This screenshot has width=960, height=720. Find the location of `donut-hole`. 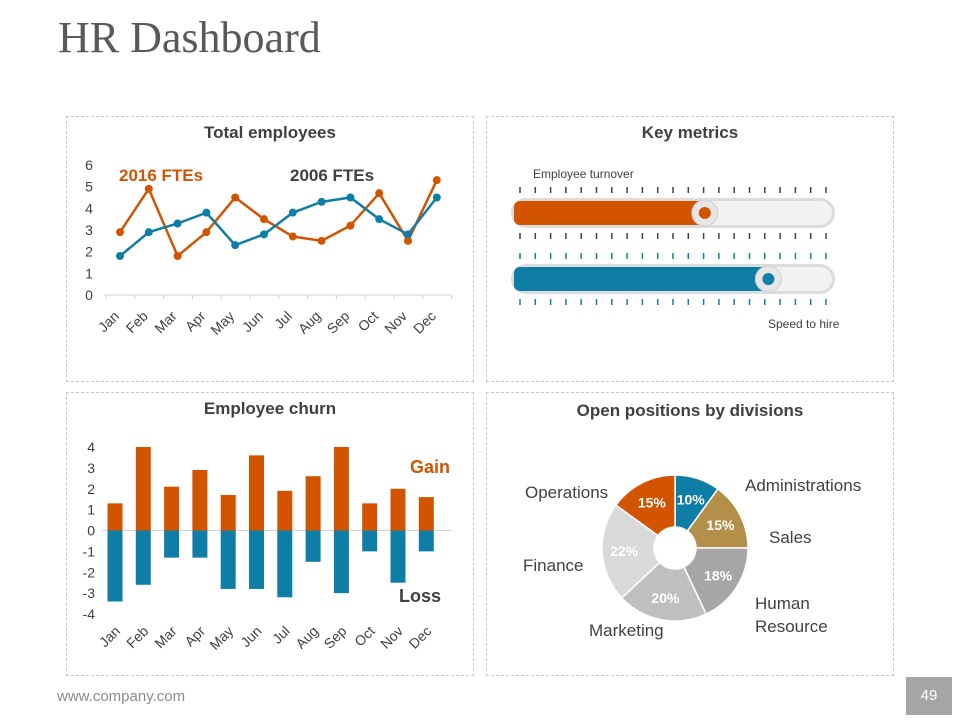

donut-hole is located at coordinates (675, 548).